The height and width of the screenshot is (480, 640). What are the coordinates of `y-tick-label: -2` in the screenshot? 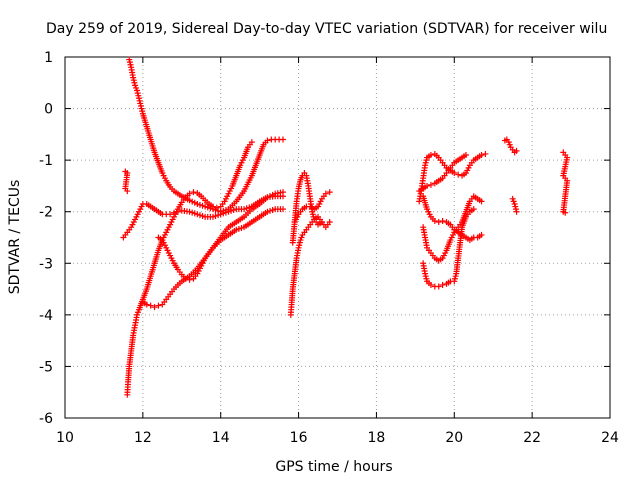 It's located at (46, 213).